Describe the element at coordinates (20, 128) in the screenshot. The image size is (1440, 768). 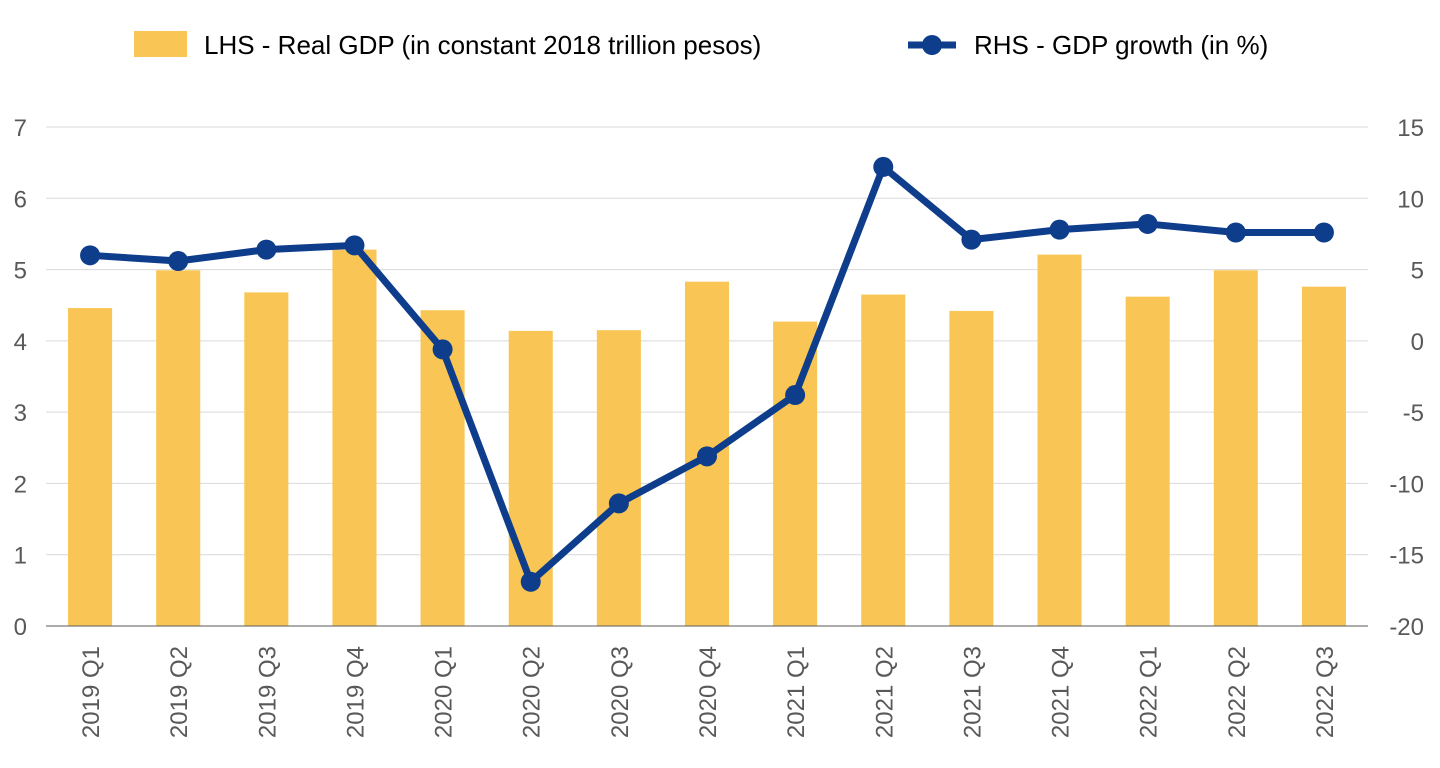
I see `y-left-tick-label: 7` at that location.